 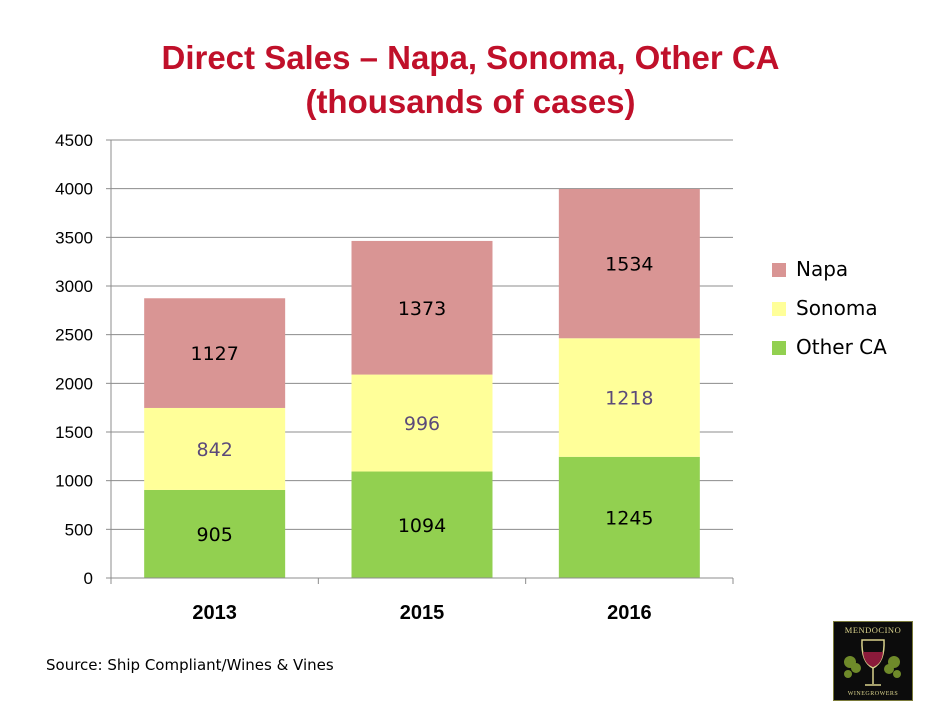 I want to click on legend-label: Other CA, so click(x=841, y=347).